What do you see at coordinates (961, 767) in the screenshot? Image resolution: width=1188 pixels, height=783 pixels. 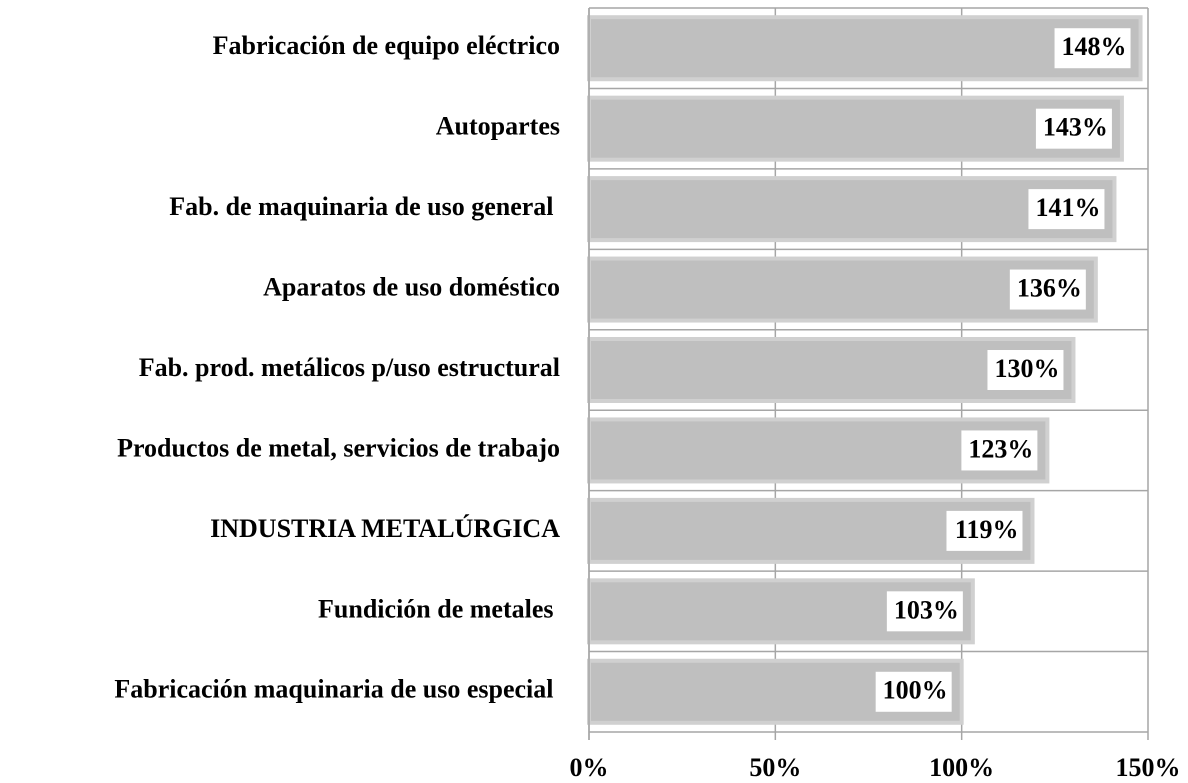 I see `x-tick-label: 100%` at bounding box center [961, 767].